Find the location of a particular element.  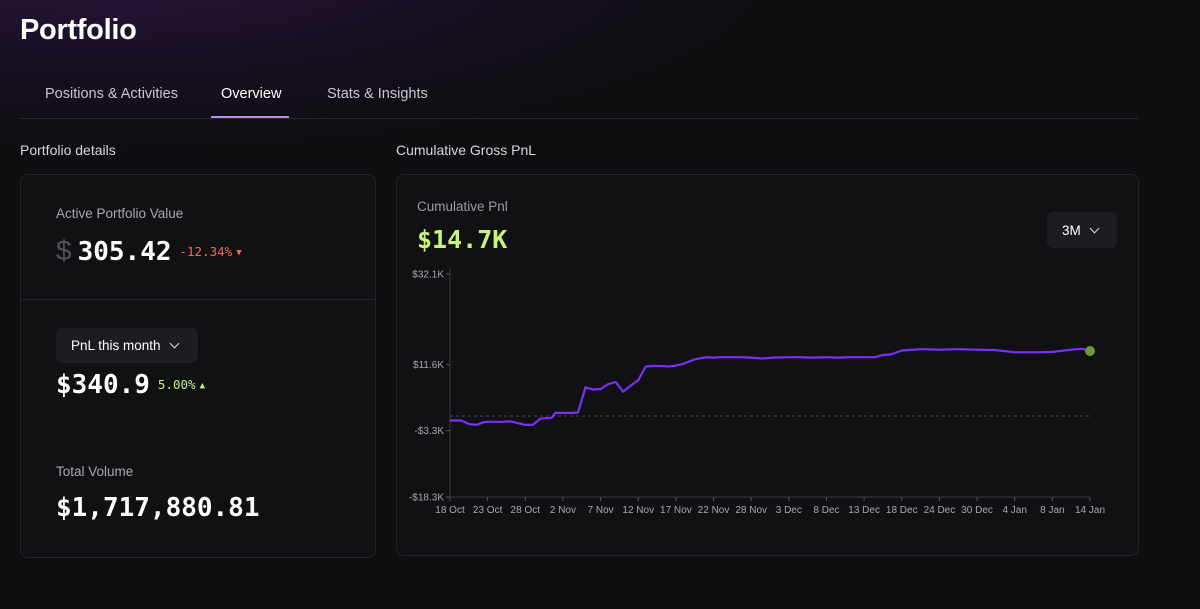

tab-positions-activities: Positions & Activities is located at coordinates (111, 94).